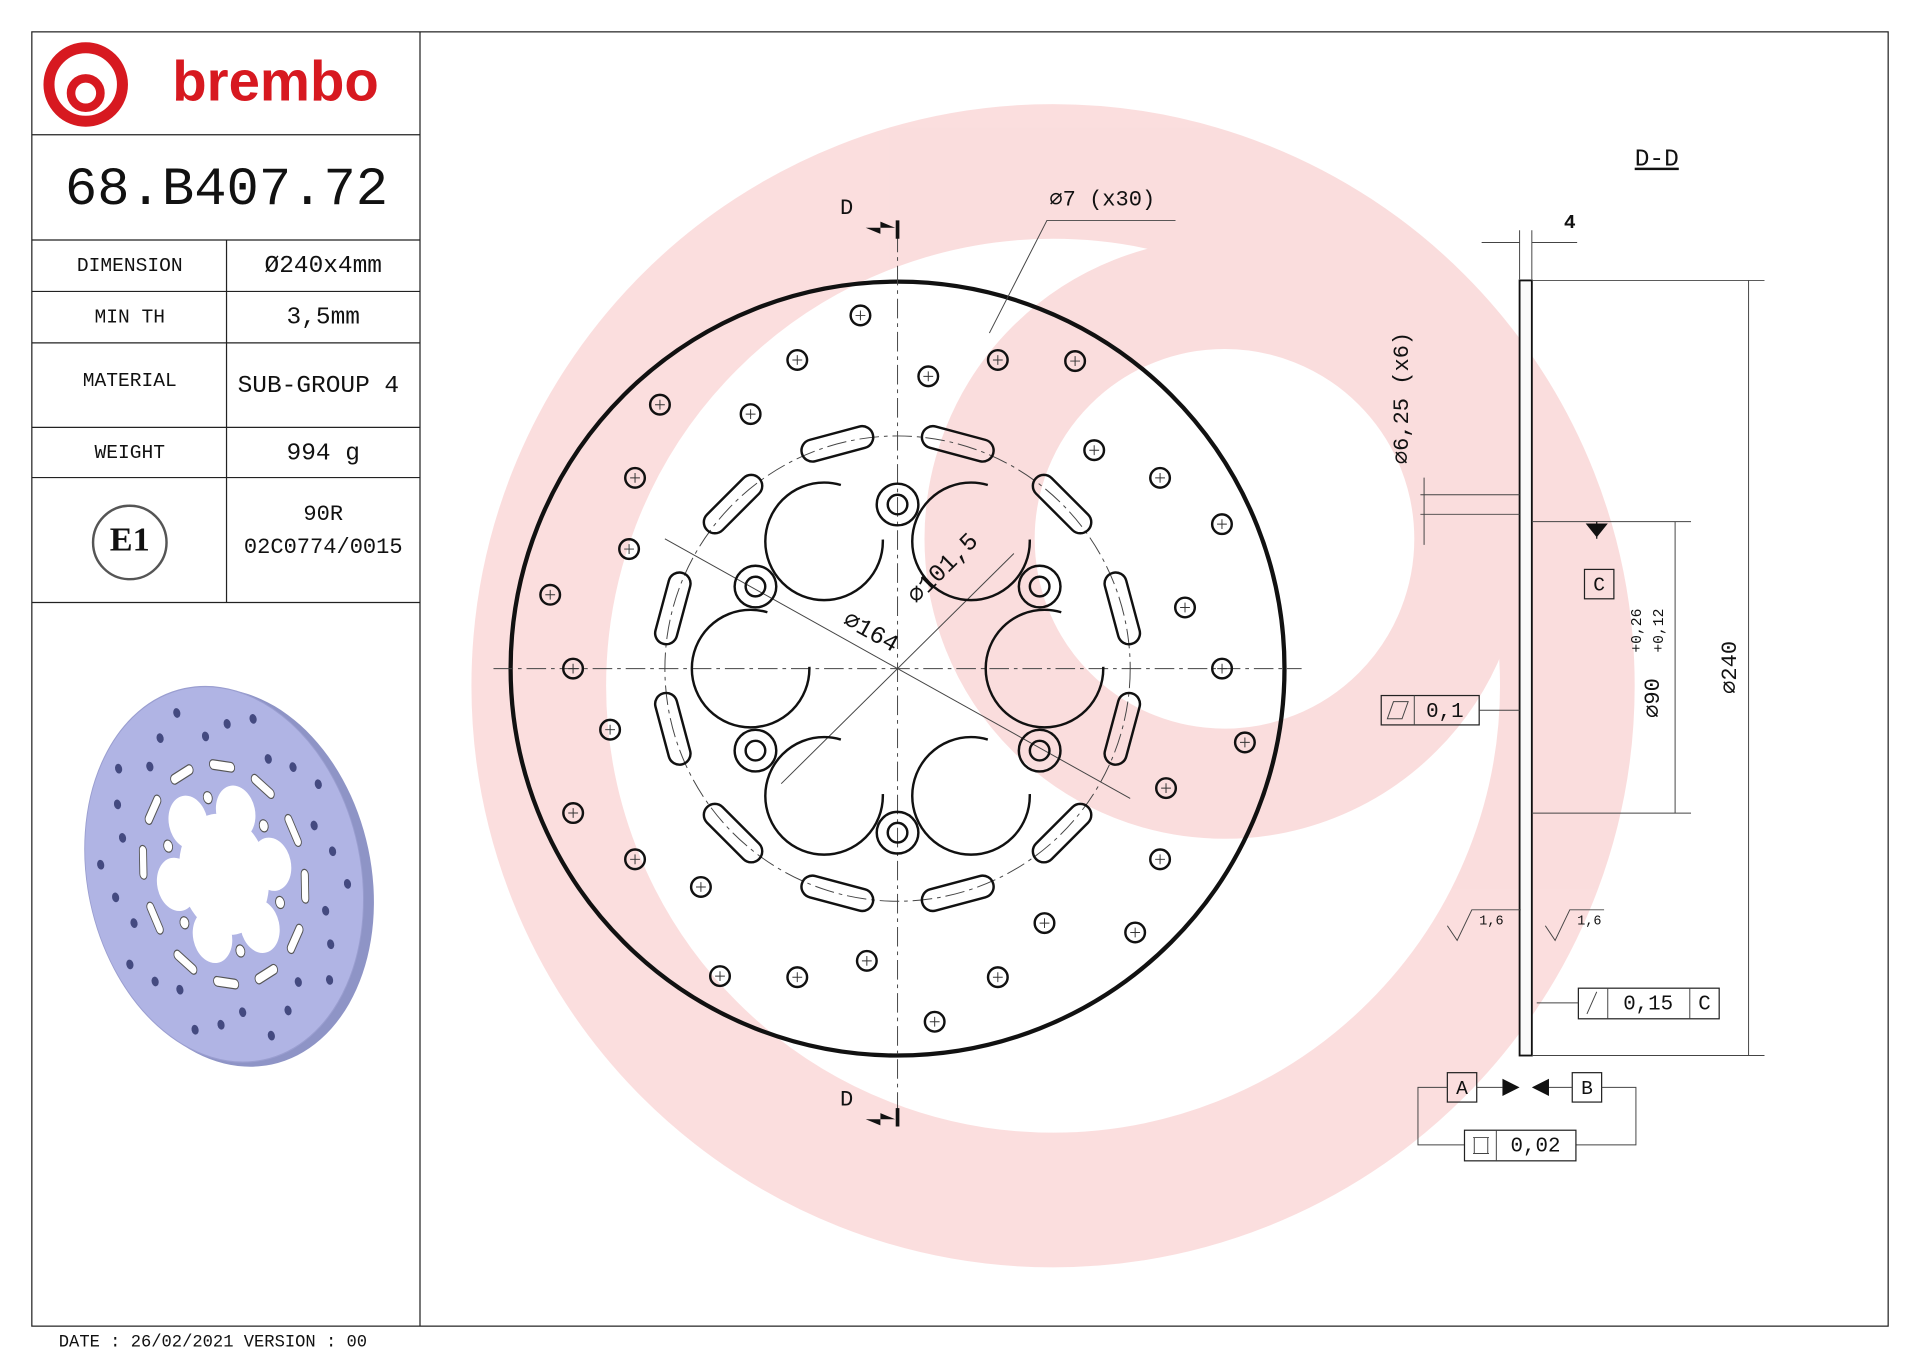 The height and width of the screenshot is (1358, 1920). Describe the element at coordinates (323, 547) in the screenshot. I see `approval-number: 02C0774/0015` at that location.